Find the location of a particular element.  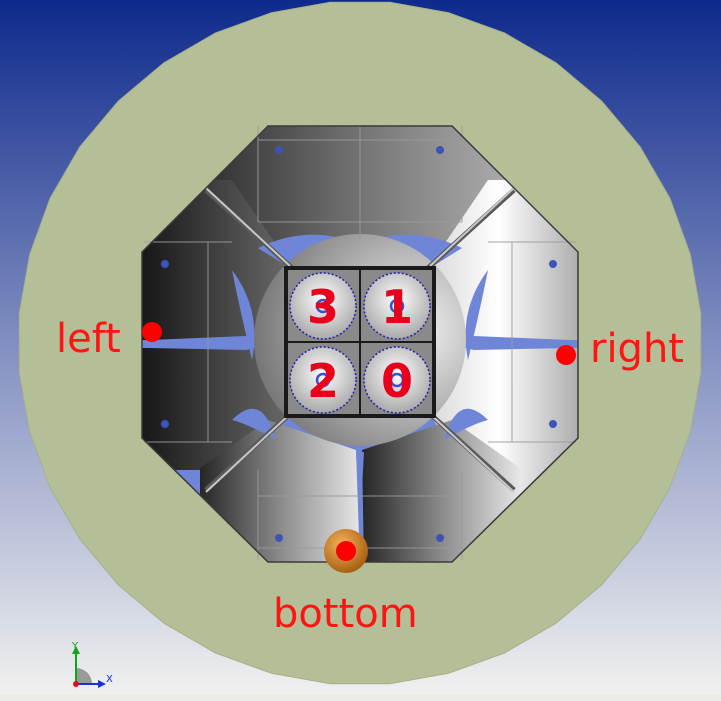

y-axis-label: Y is located at coordinates (75, 646).